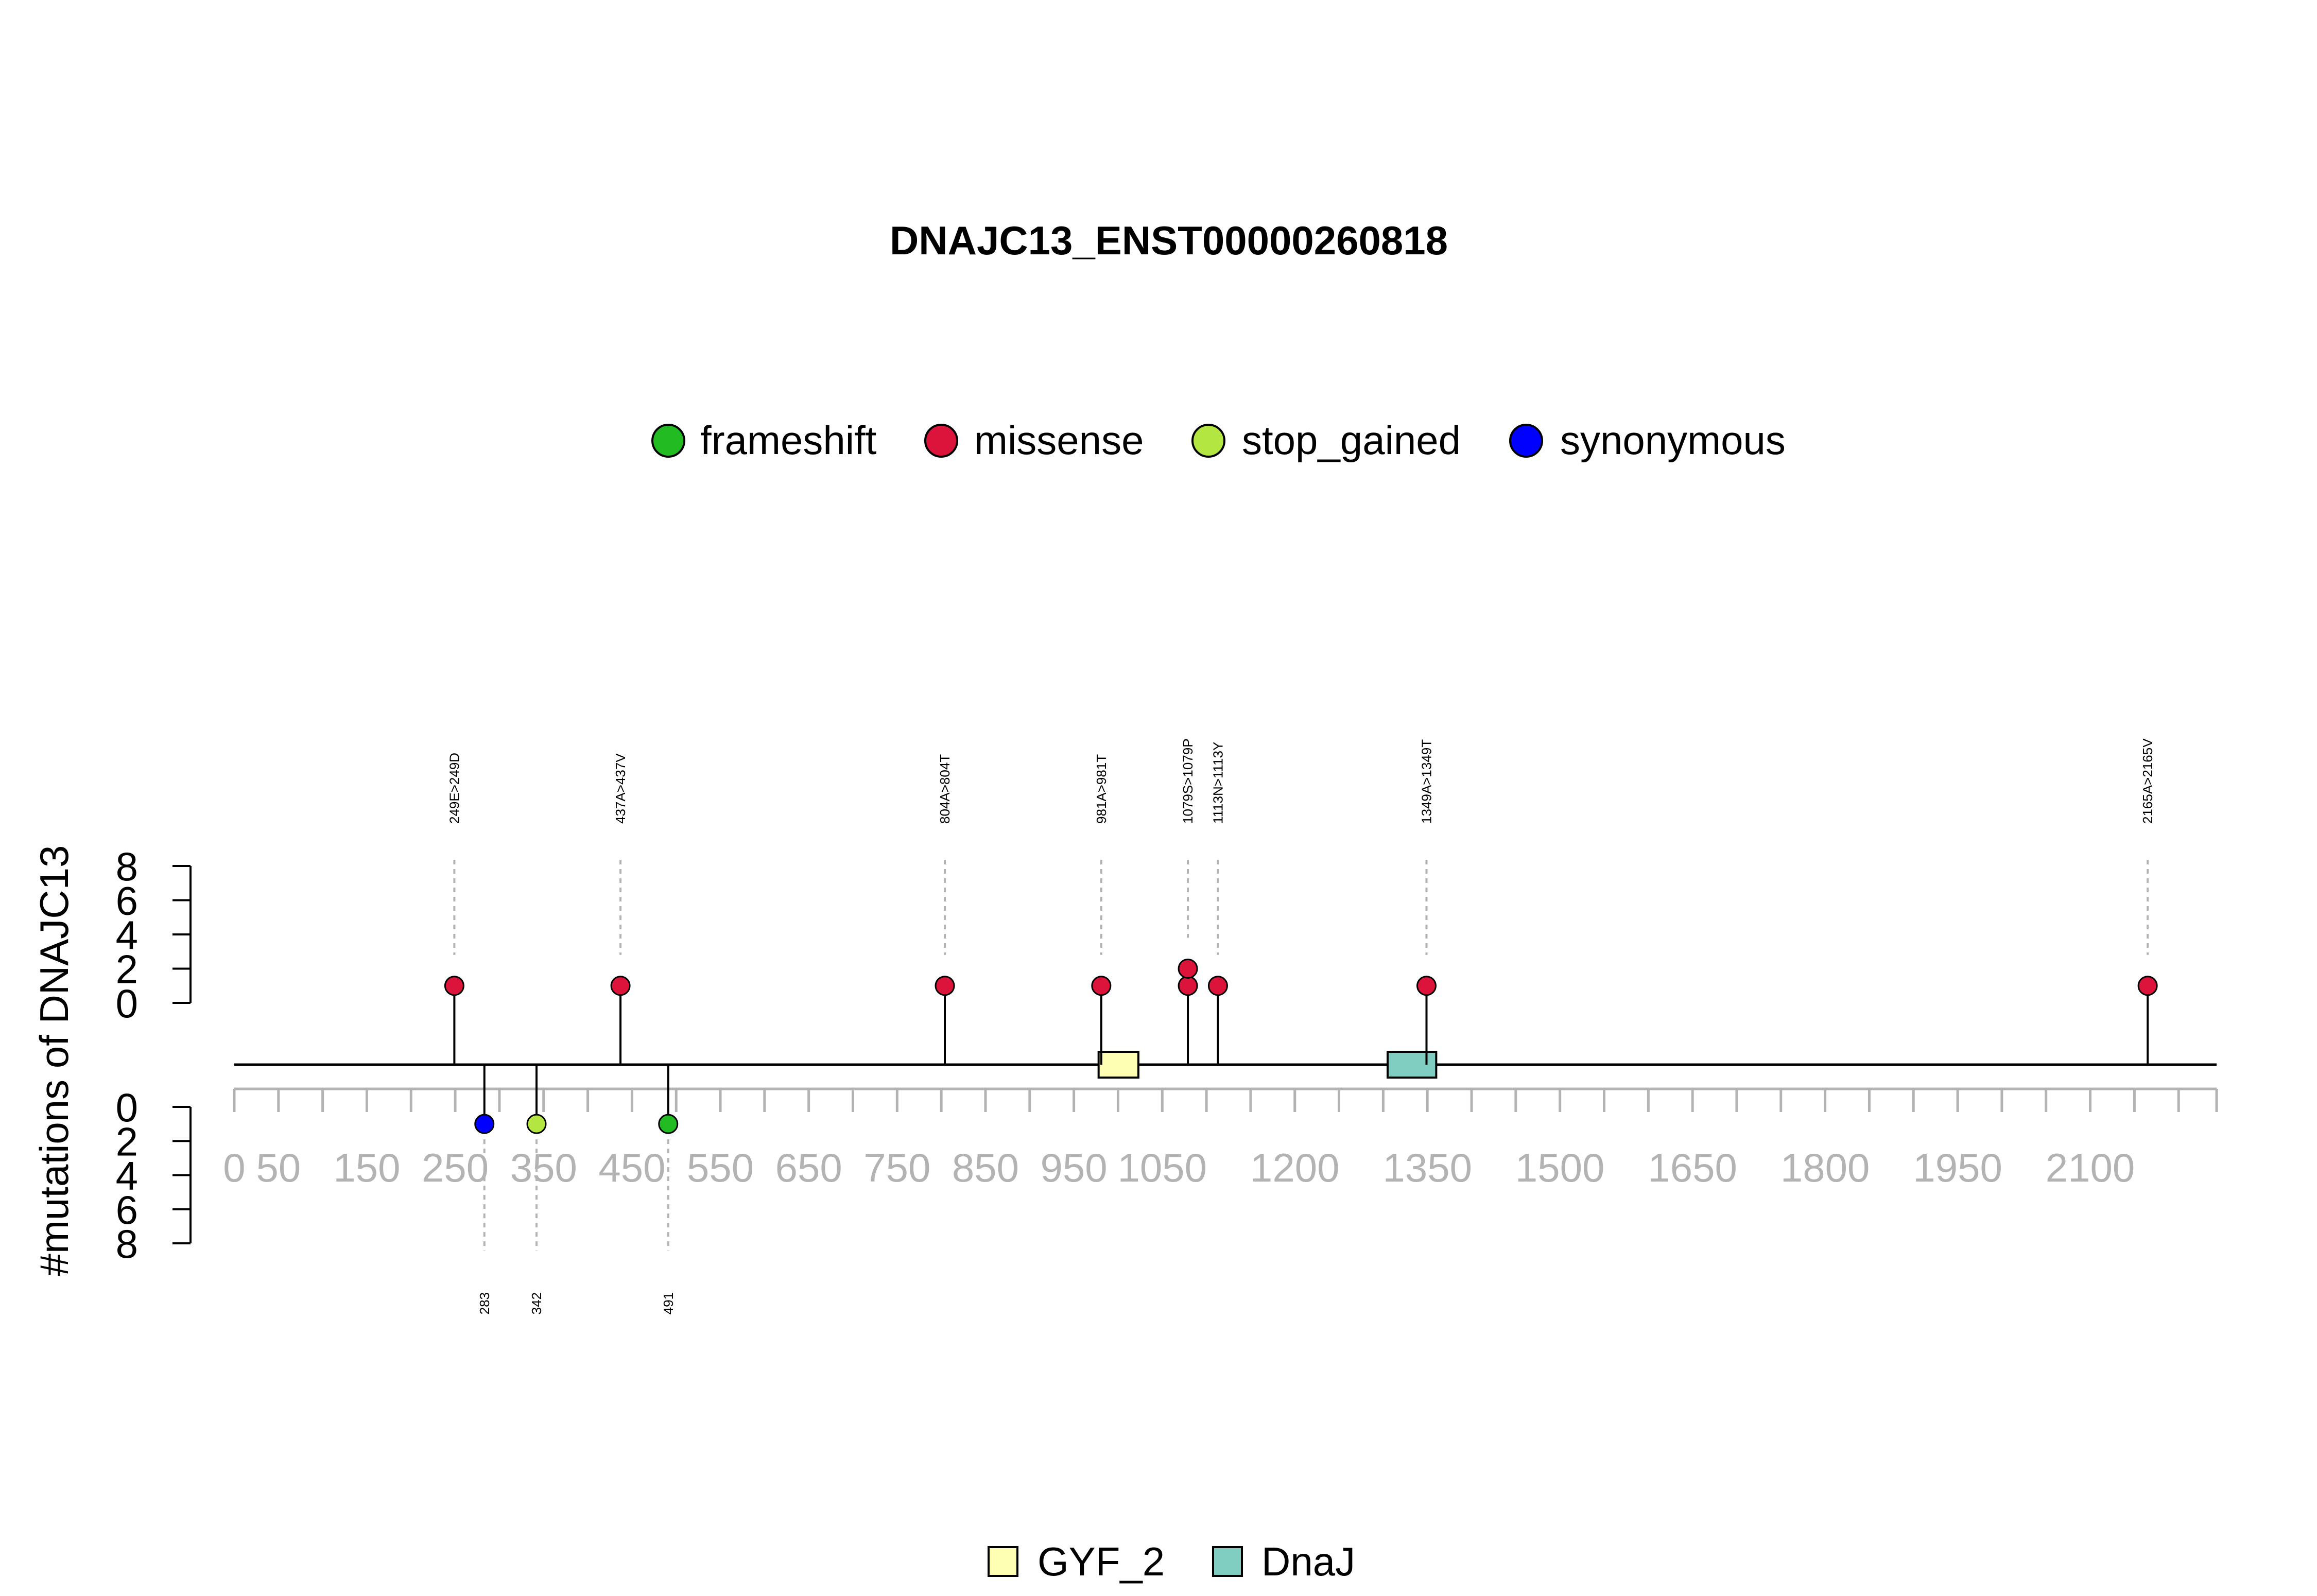  I want to click on legend-marker-missense, so click(941, 441).